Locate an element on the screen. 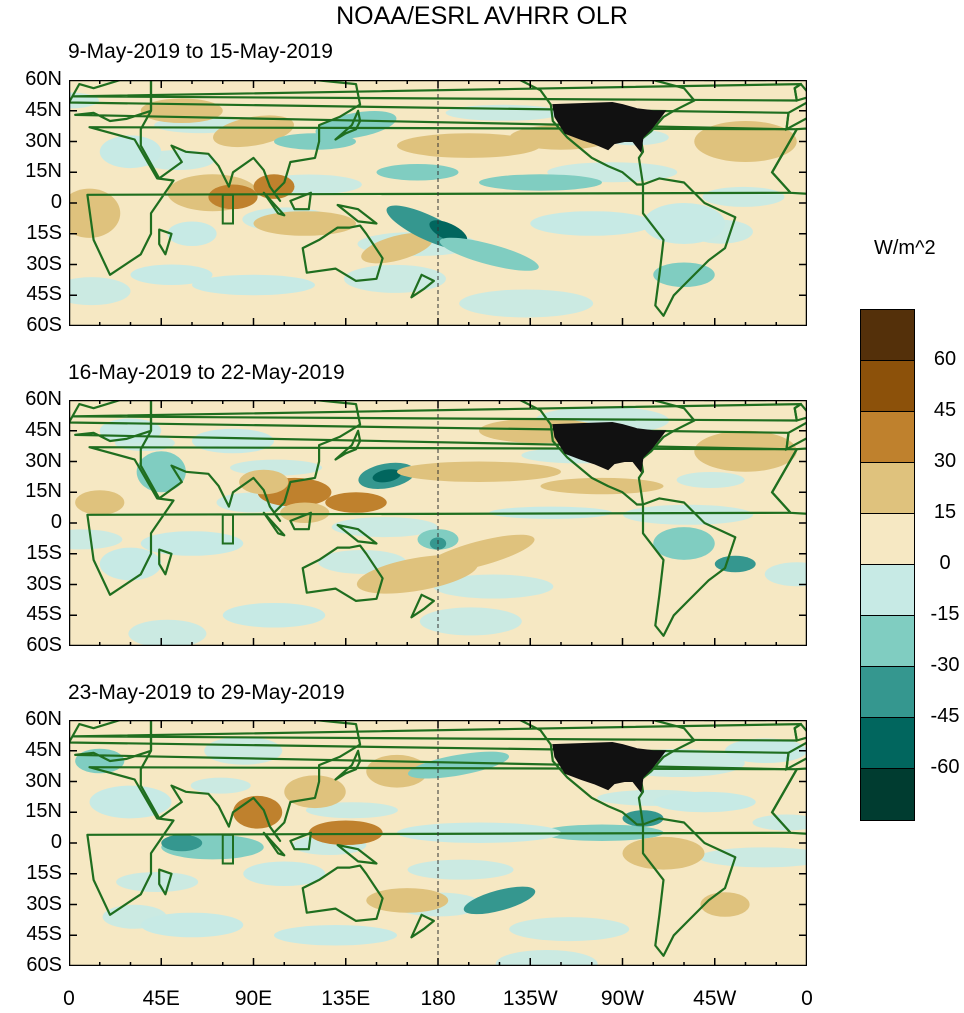 The height and width of the screenshot is (1013, 964). colorbar-label: -30 is located at coordinates (945, 665).